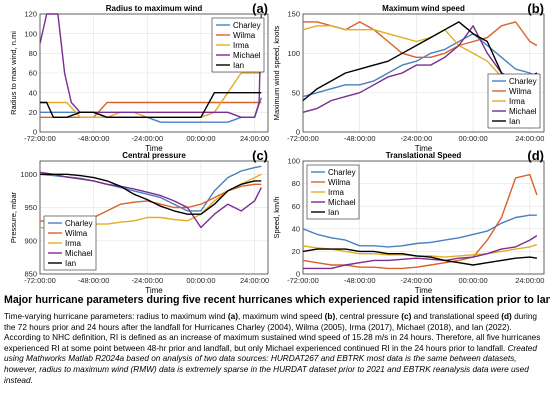 The image size is (550, 419). Describe the element at coordinates (330, 316) in the screenshot. I see `caption-segment: (b)` at that location.